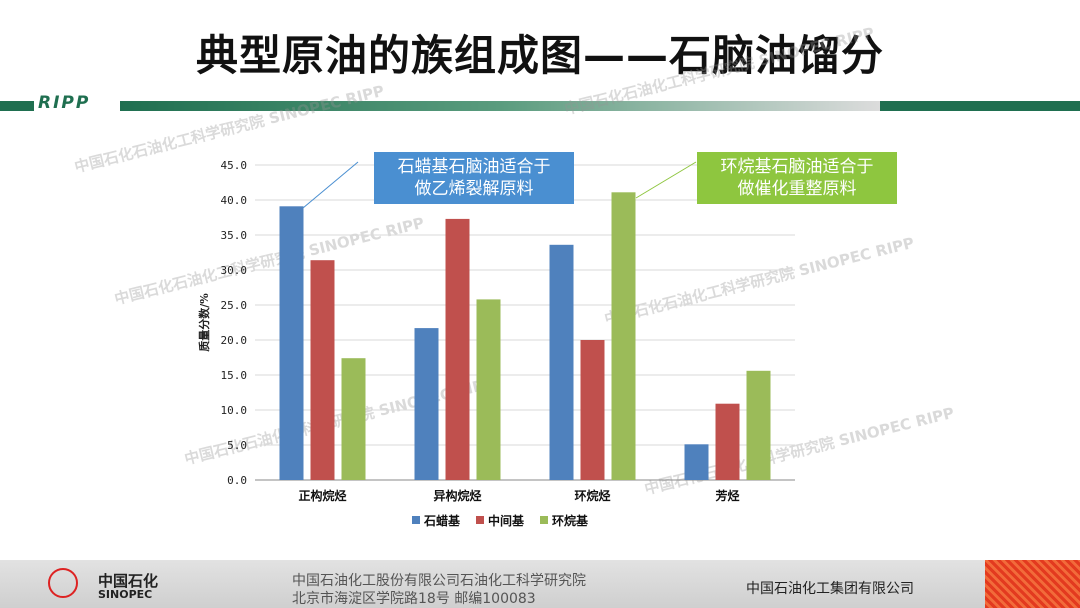  Describe the element at coordinates (237, 480) in the screenshot. I see `y-tick-label: 0.0` at that location.